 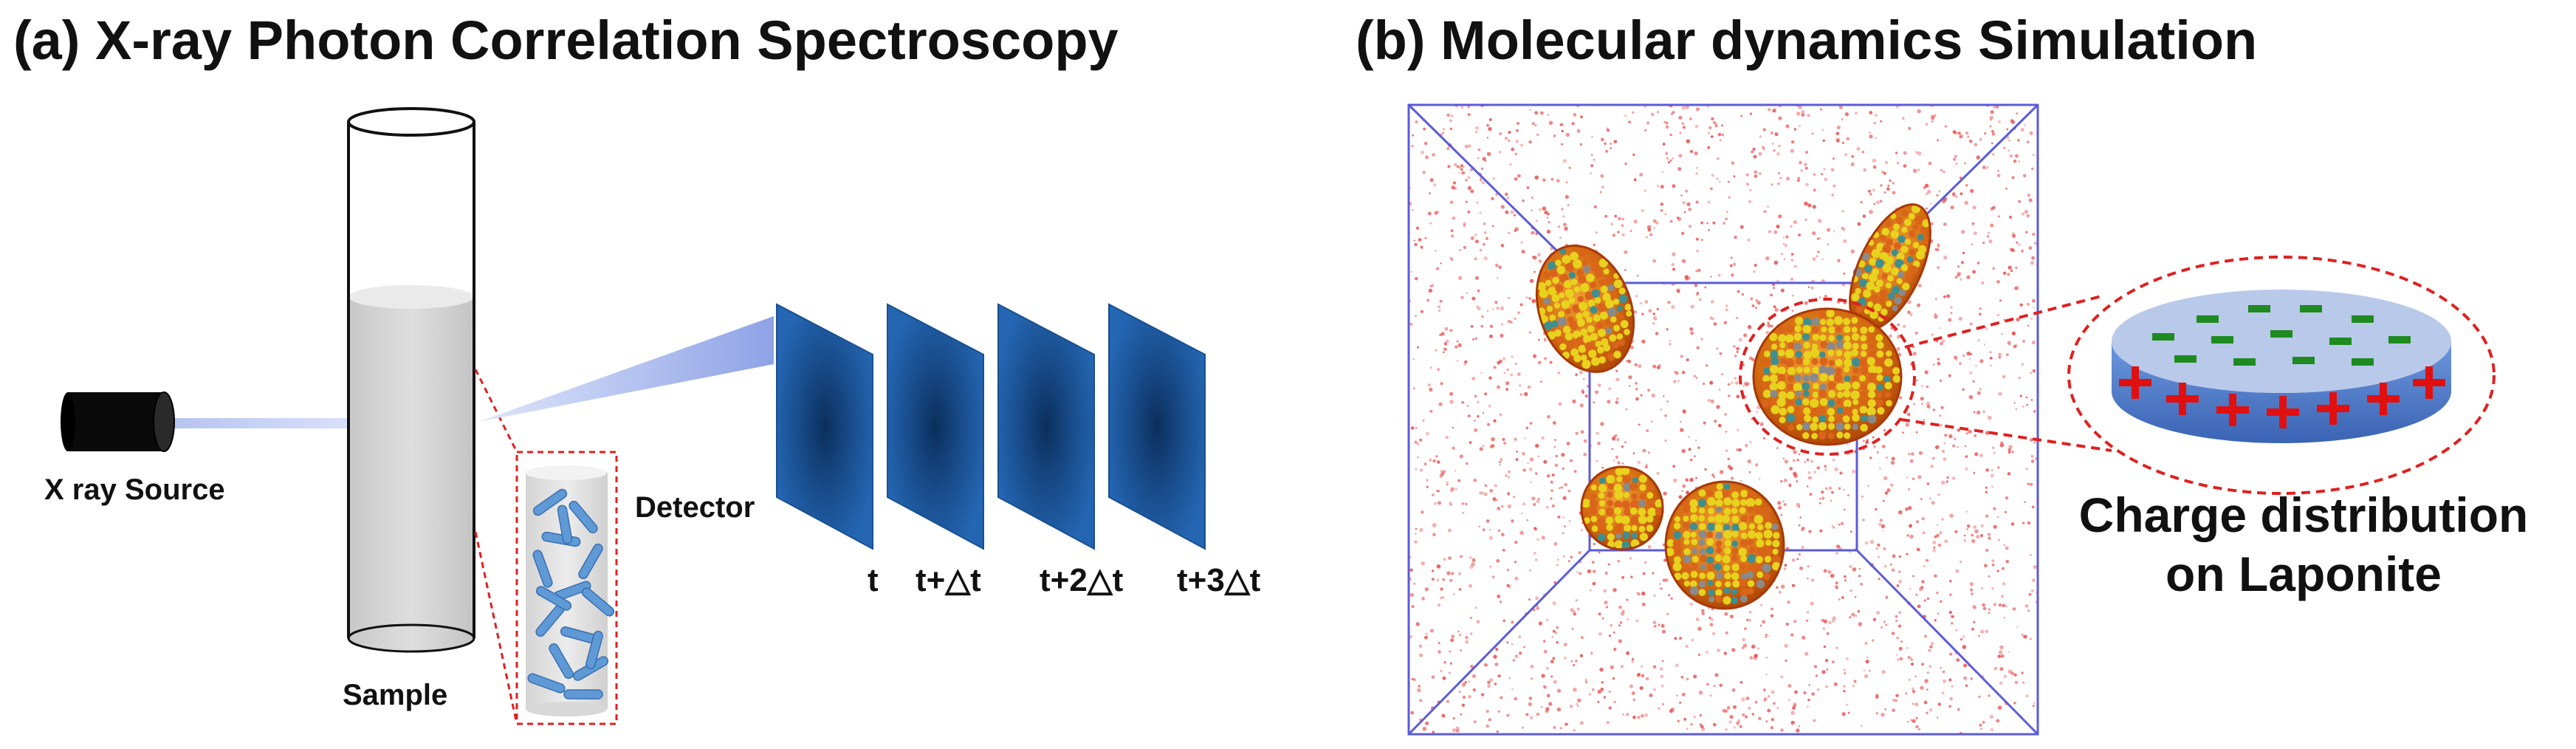 I want to click on scattered-beam-cone, so click(x=626, y=369).